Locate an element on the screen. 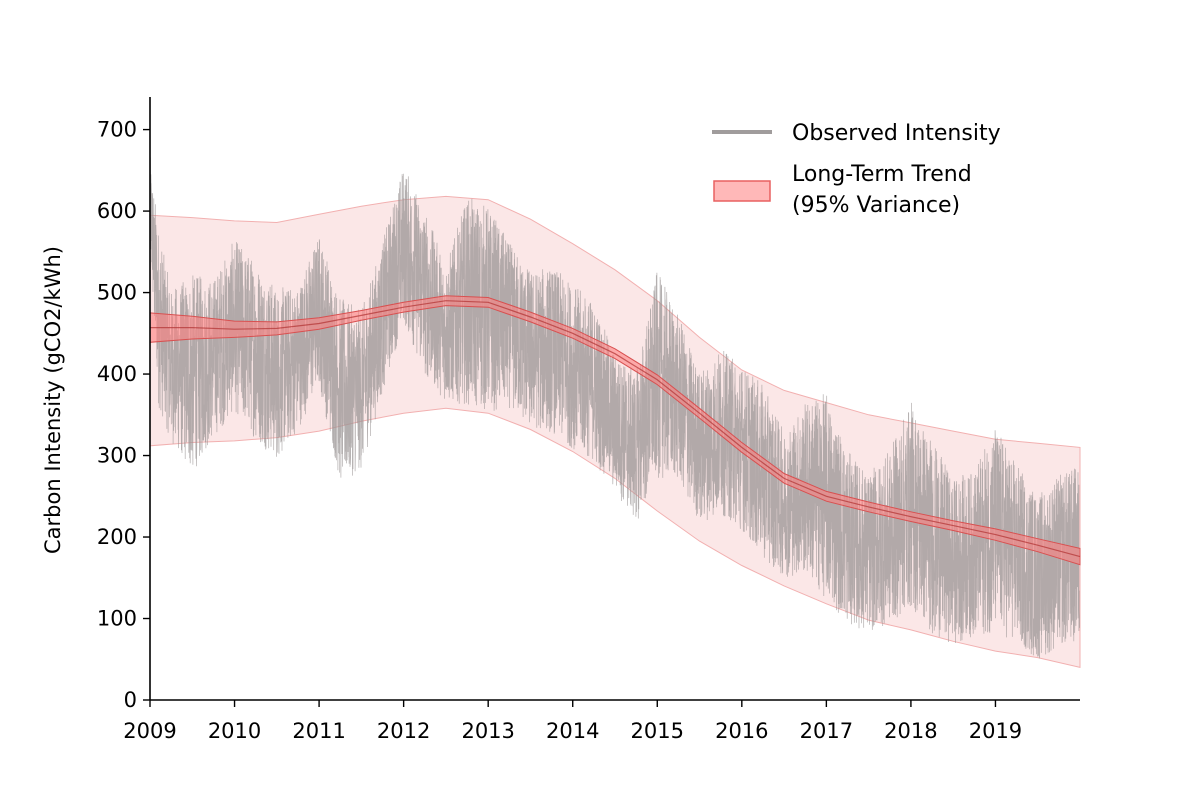  x-tick-label: 2010 is located at coordinates (234, 731).